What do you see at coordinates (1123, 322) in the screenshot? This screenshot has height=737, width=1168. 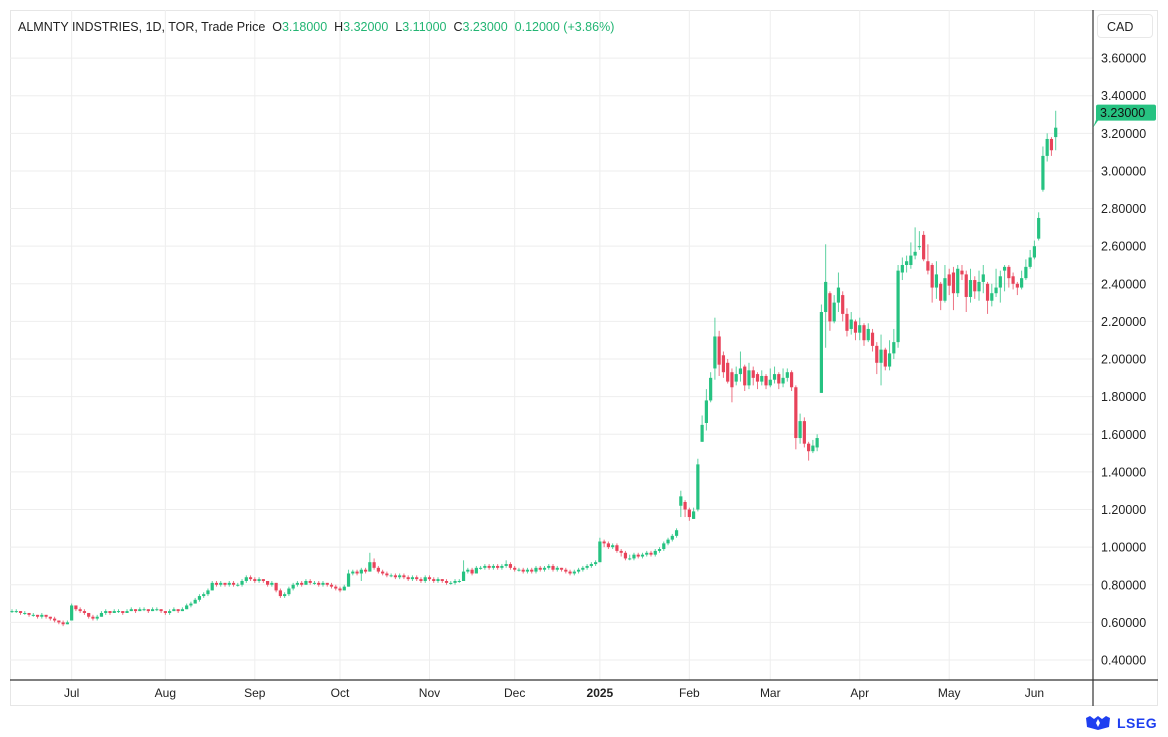 I see `y-tick-label: 2.20000` at bounding box center [1123, 322].